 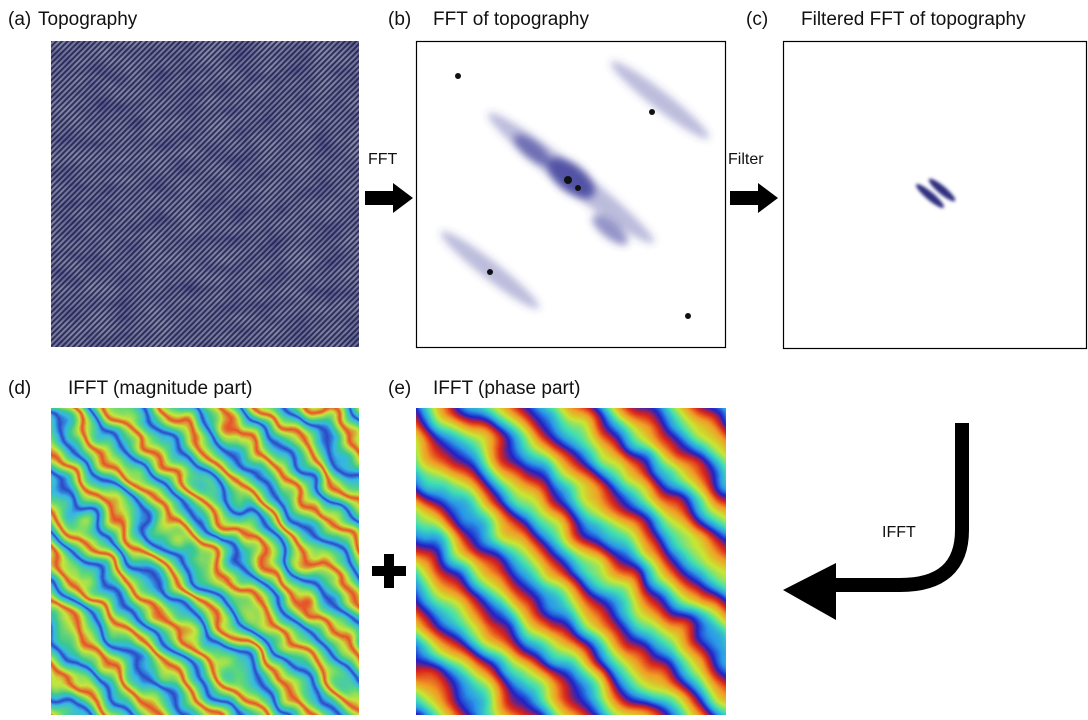 I want to click on arrow-label: Filter, so click(x=746, y=159).